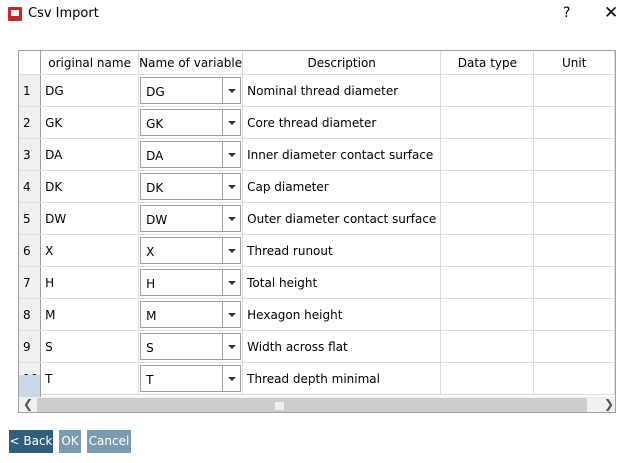 The height and width of the screenshot is (463, 636). What do you see at coordinates (342, 122) in the screenshot?
I see `description-cell: Core thread diameter` at bounding box center [342, 122].